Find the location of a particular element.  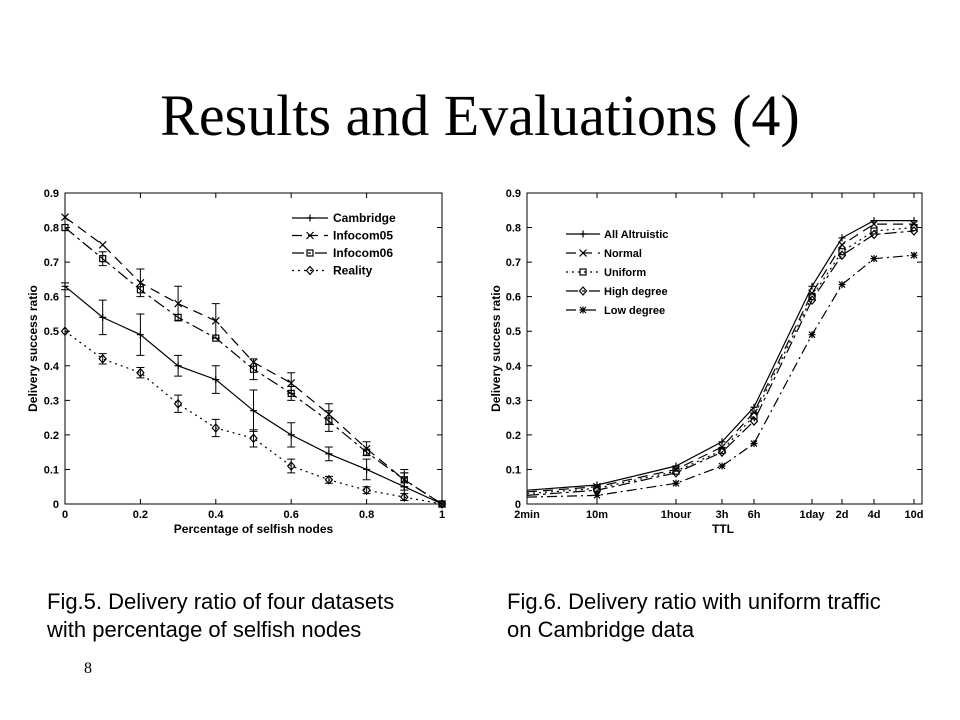

x-tick-label: 0.6 is located at coordinates (291, 515).